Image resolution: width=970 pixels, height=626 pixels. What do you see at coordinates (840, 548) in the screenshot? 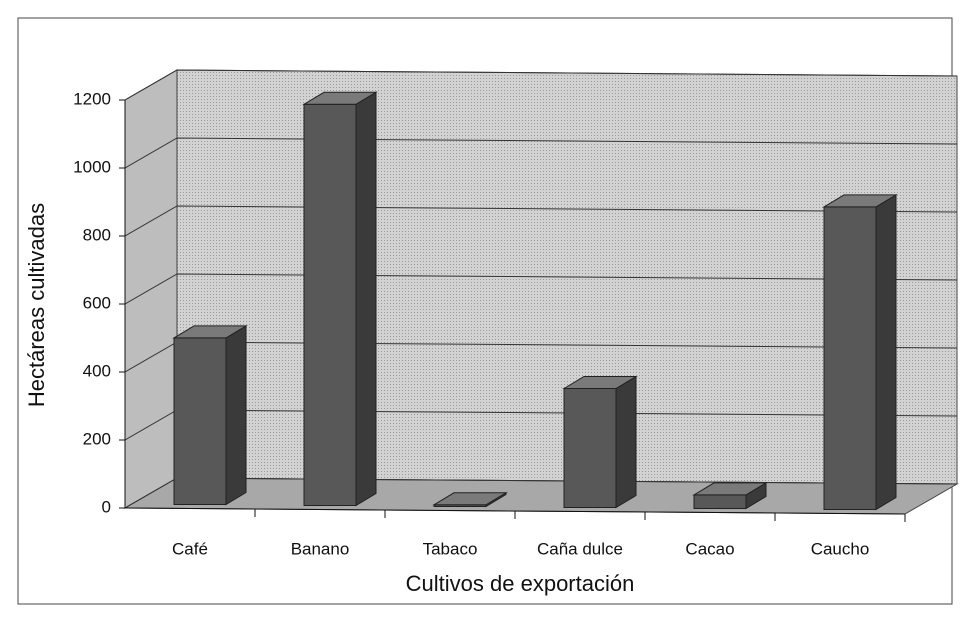
I see `x-tick-label: Caucho` at bounding box center [840, 548].